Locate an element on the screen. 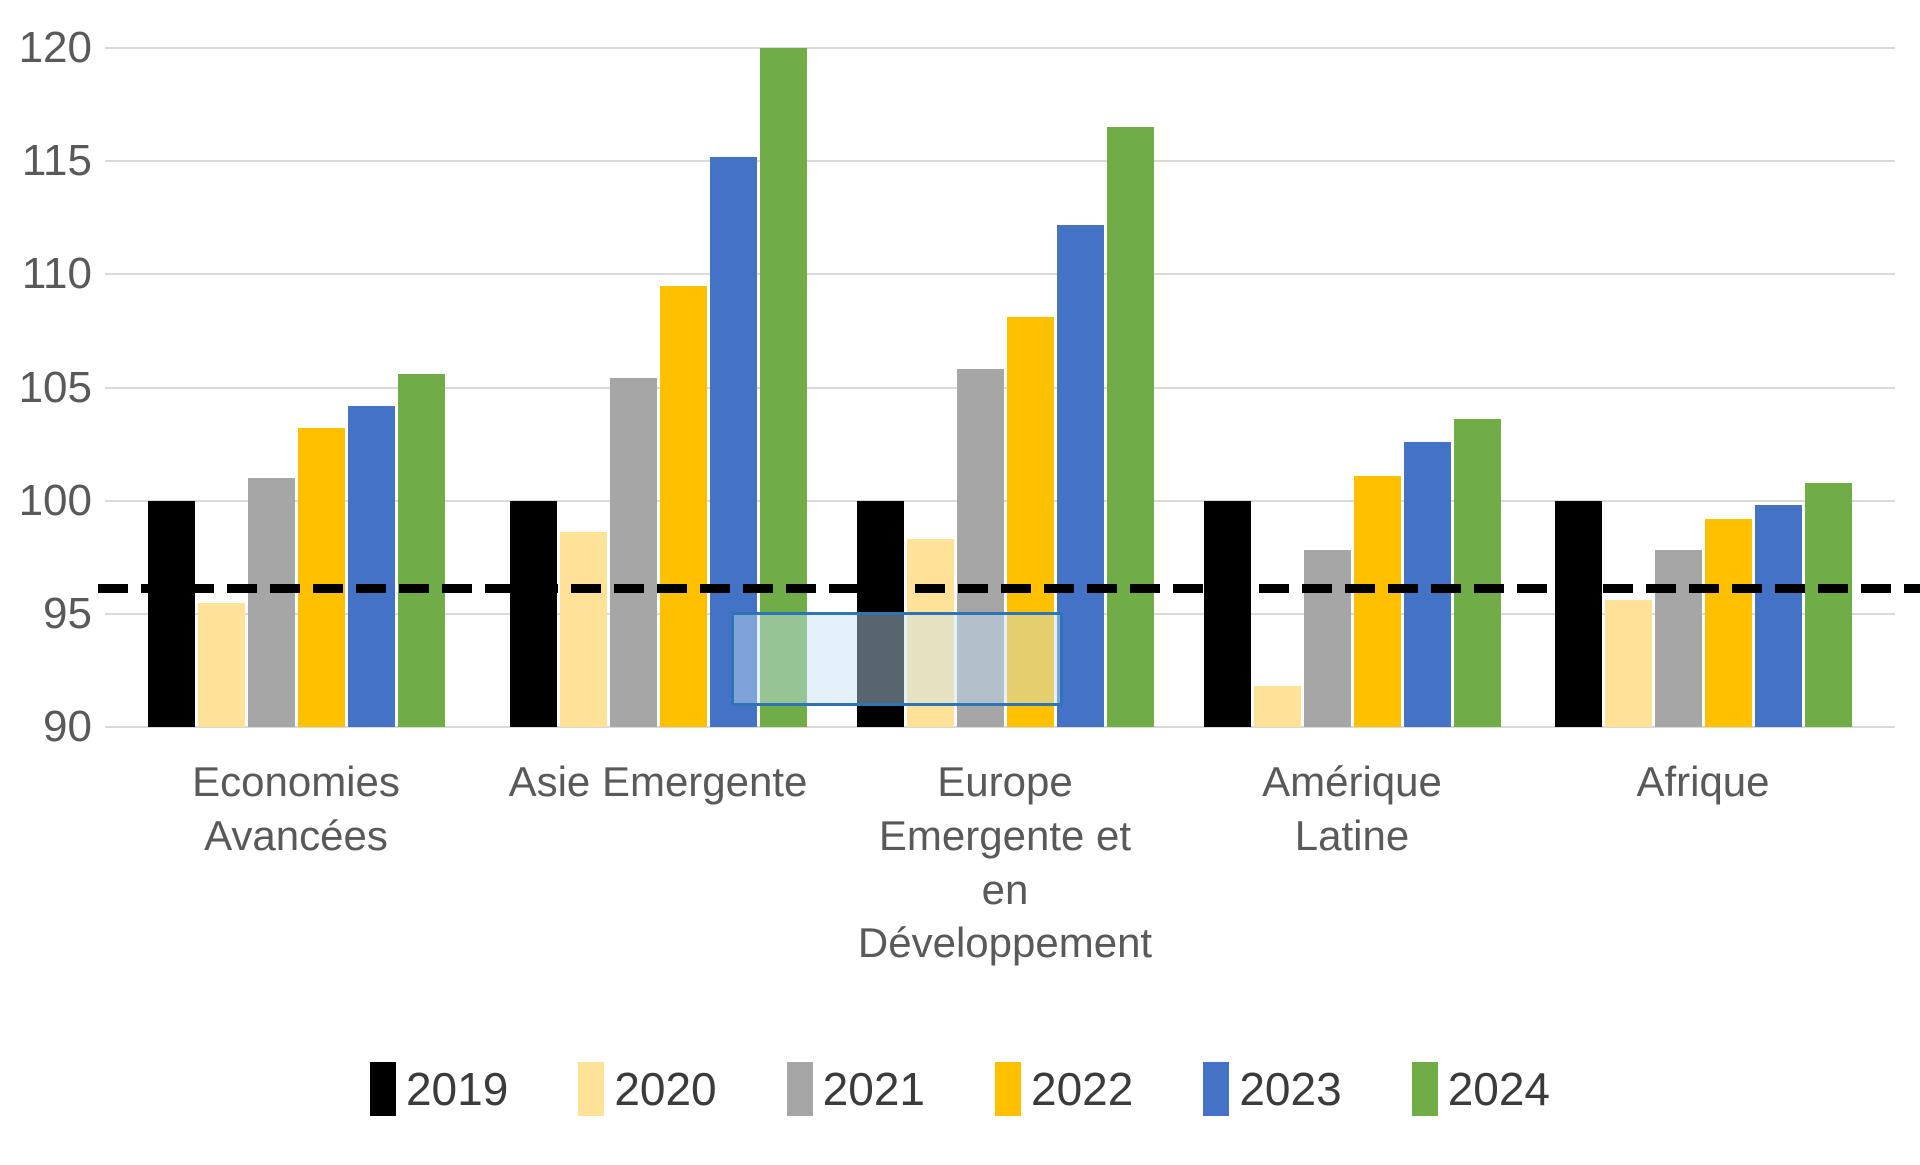  bar-2021-group2 is located at coordinates (633, 552).